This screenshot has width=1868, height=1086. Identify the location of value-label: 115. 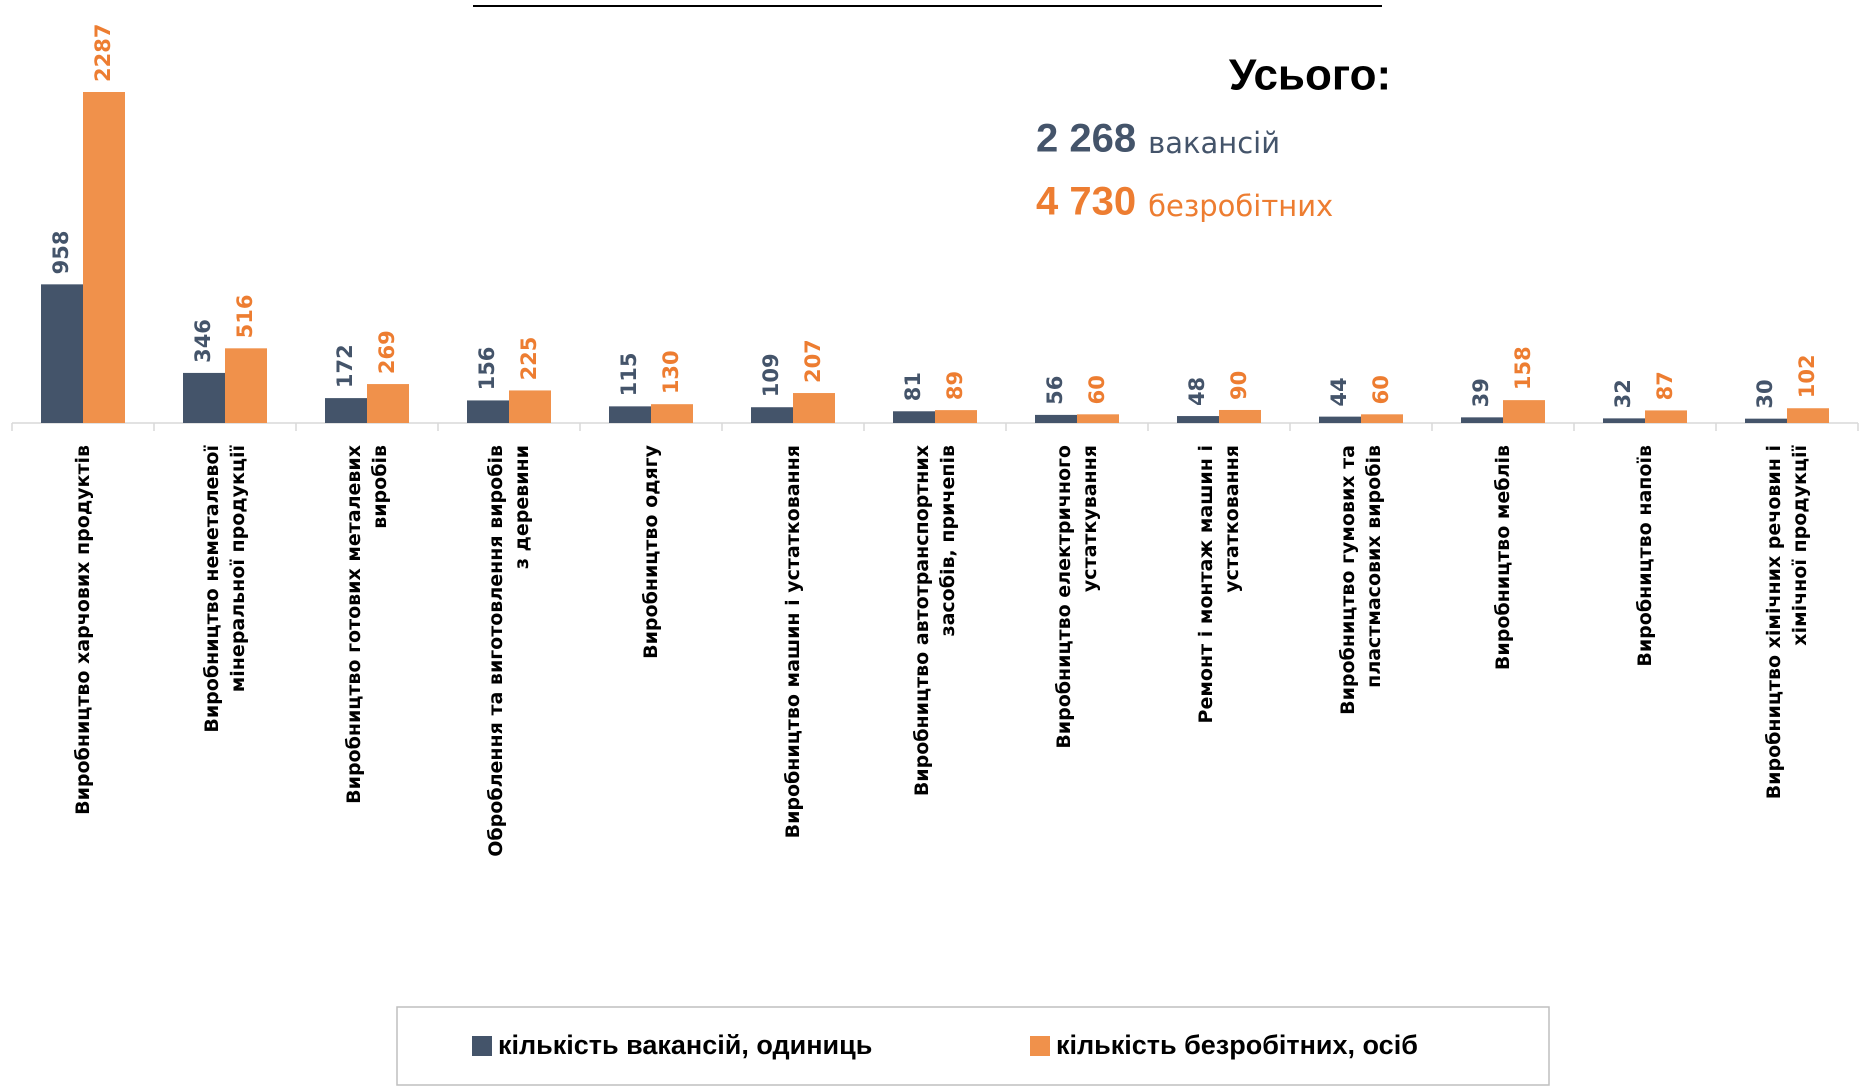
(629, 375).